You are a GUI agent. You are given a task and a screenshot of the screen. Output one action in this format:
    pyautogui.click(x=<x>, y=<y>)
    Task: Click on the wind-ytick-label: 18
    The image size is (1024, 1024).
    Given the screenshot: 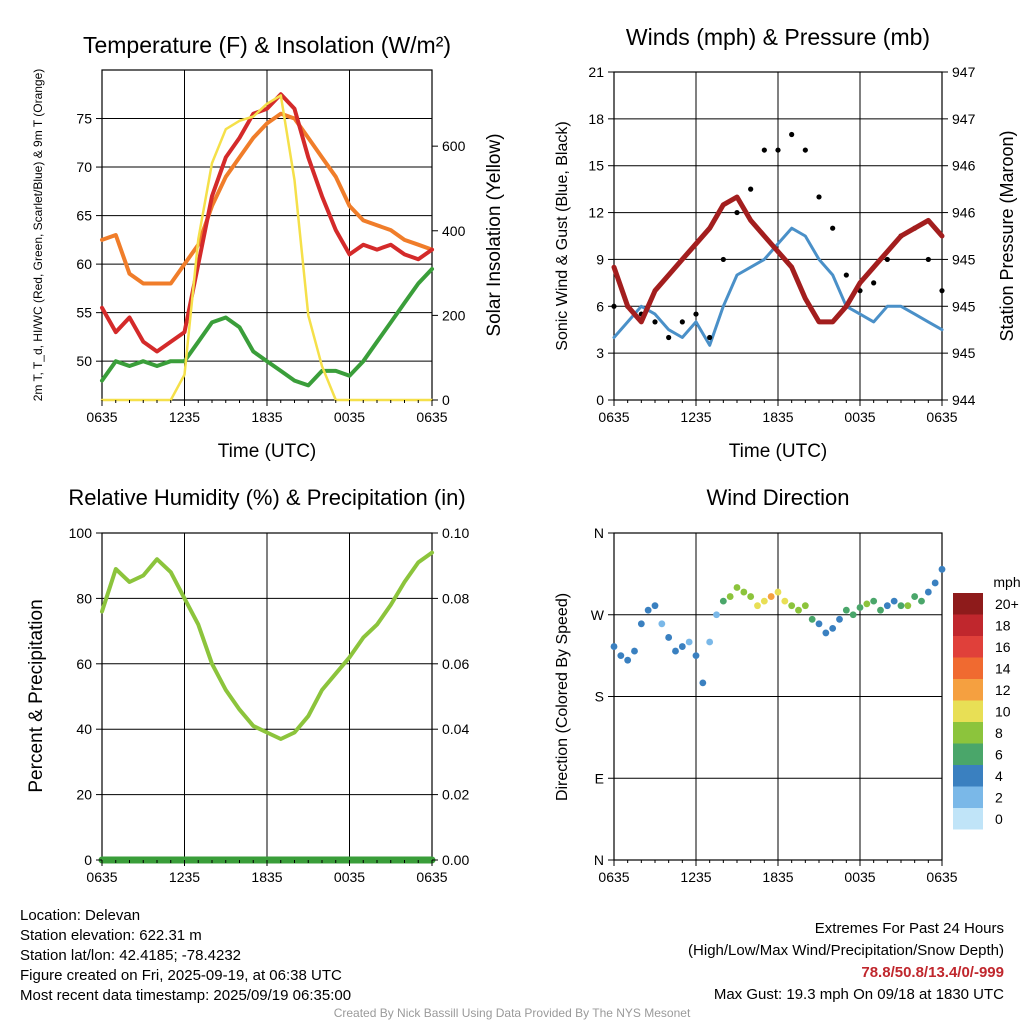 What is the action you would take?
    pyautogui.click(x=596, y=119)
    